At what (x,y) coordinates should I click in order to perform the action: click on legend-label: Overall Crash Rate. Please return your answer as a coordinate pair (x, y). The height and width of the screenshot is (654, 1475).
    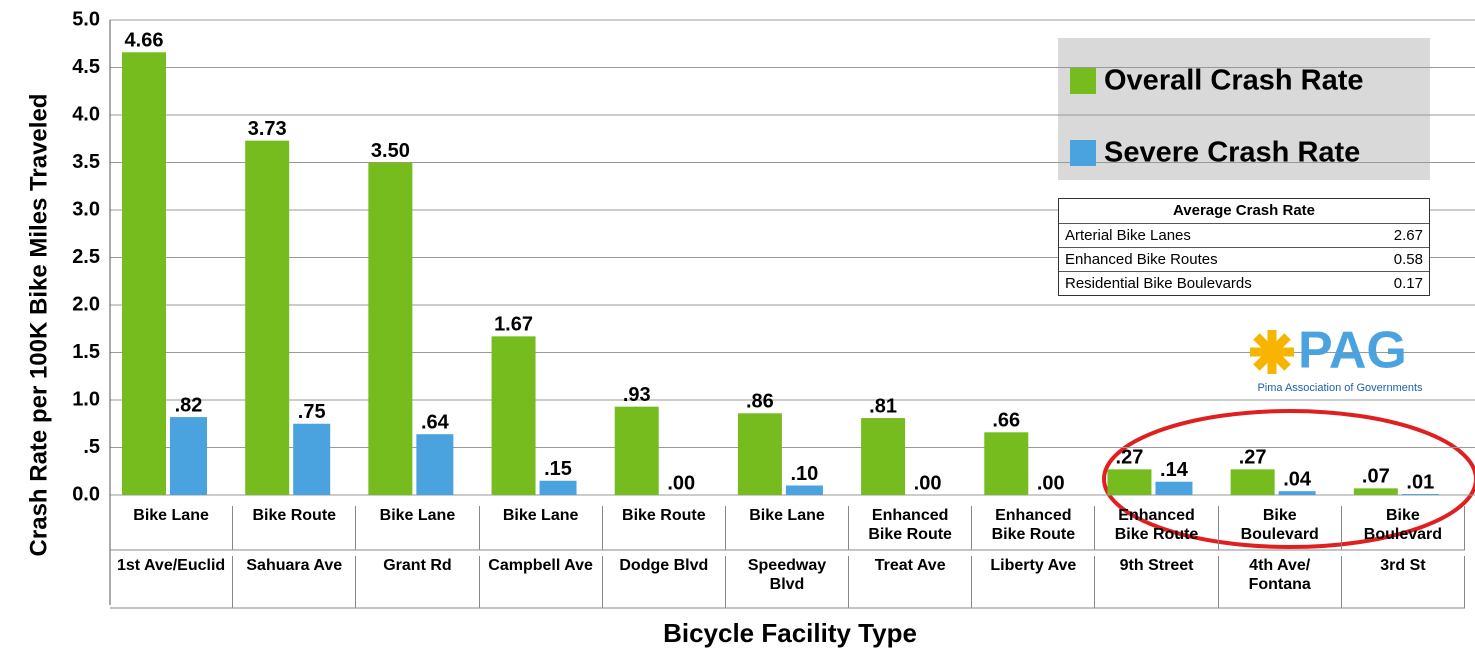
    Looking at the image, I should click on (1234, 81).